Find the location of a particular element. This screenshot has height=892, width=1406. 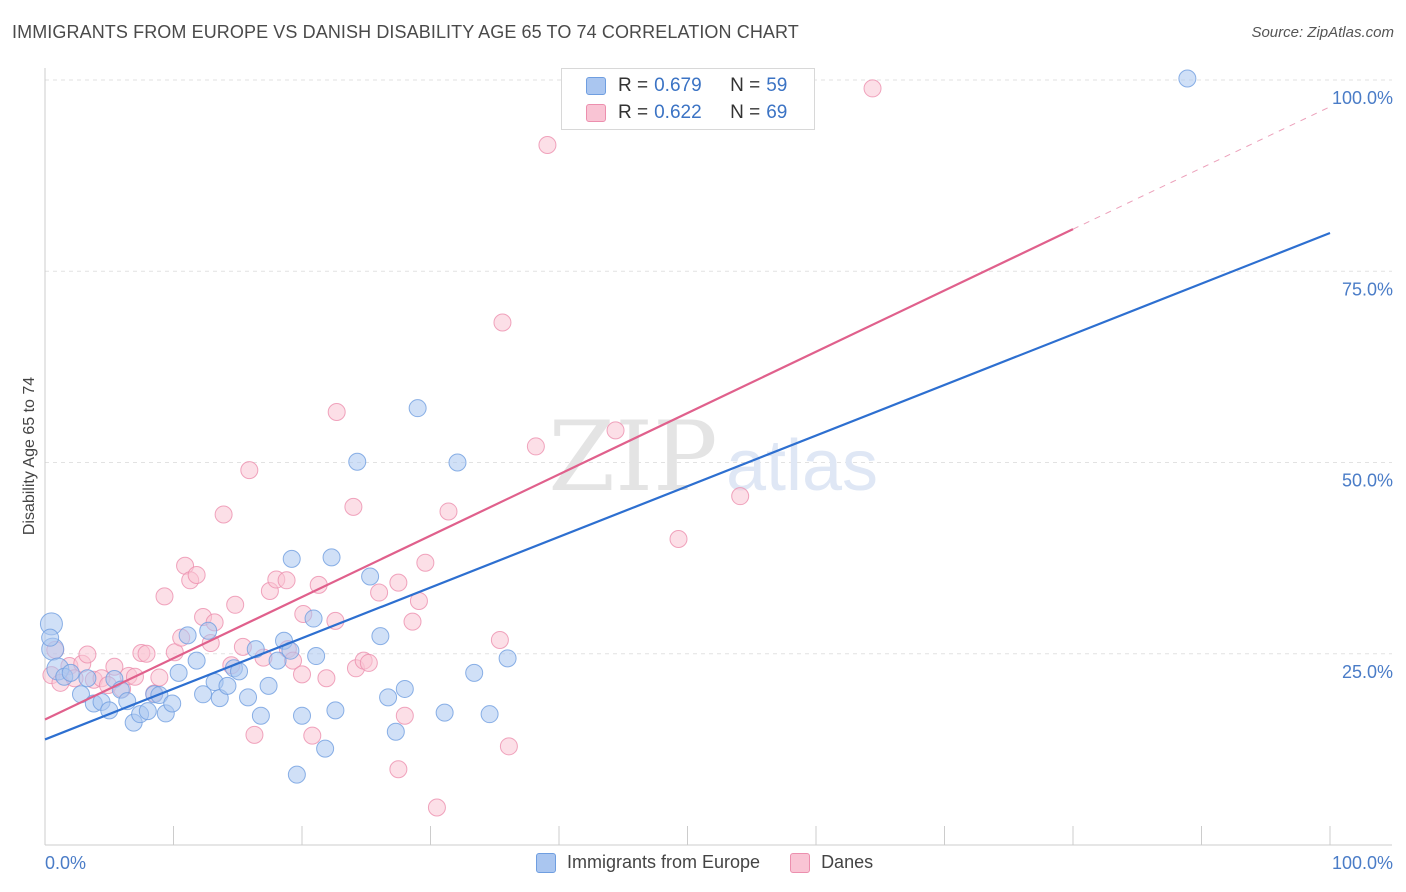

legend-item-europe: Immigrants from Europe is located at coordinates (648, 862).